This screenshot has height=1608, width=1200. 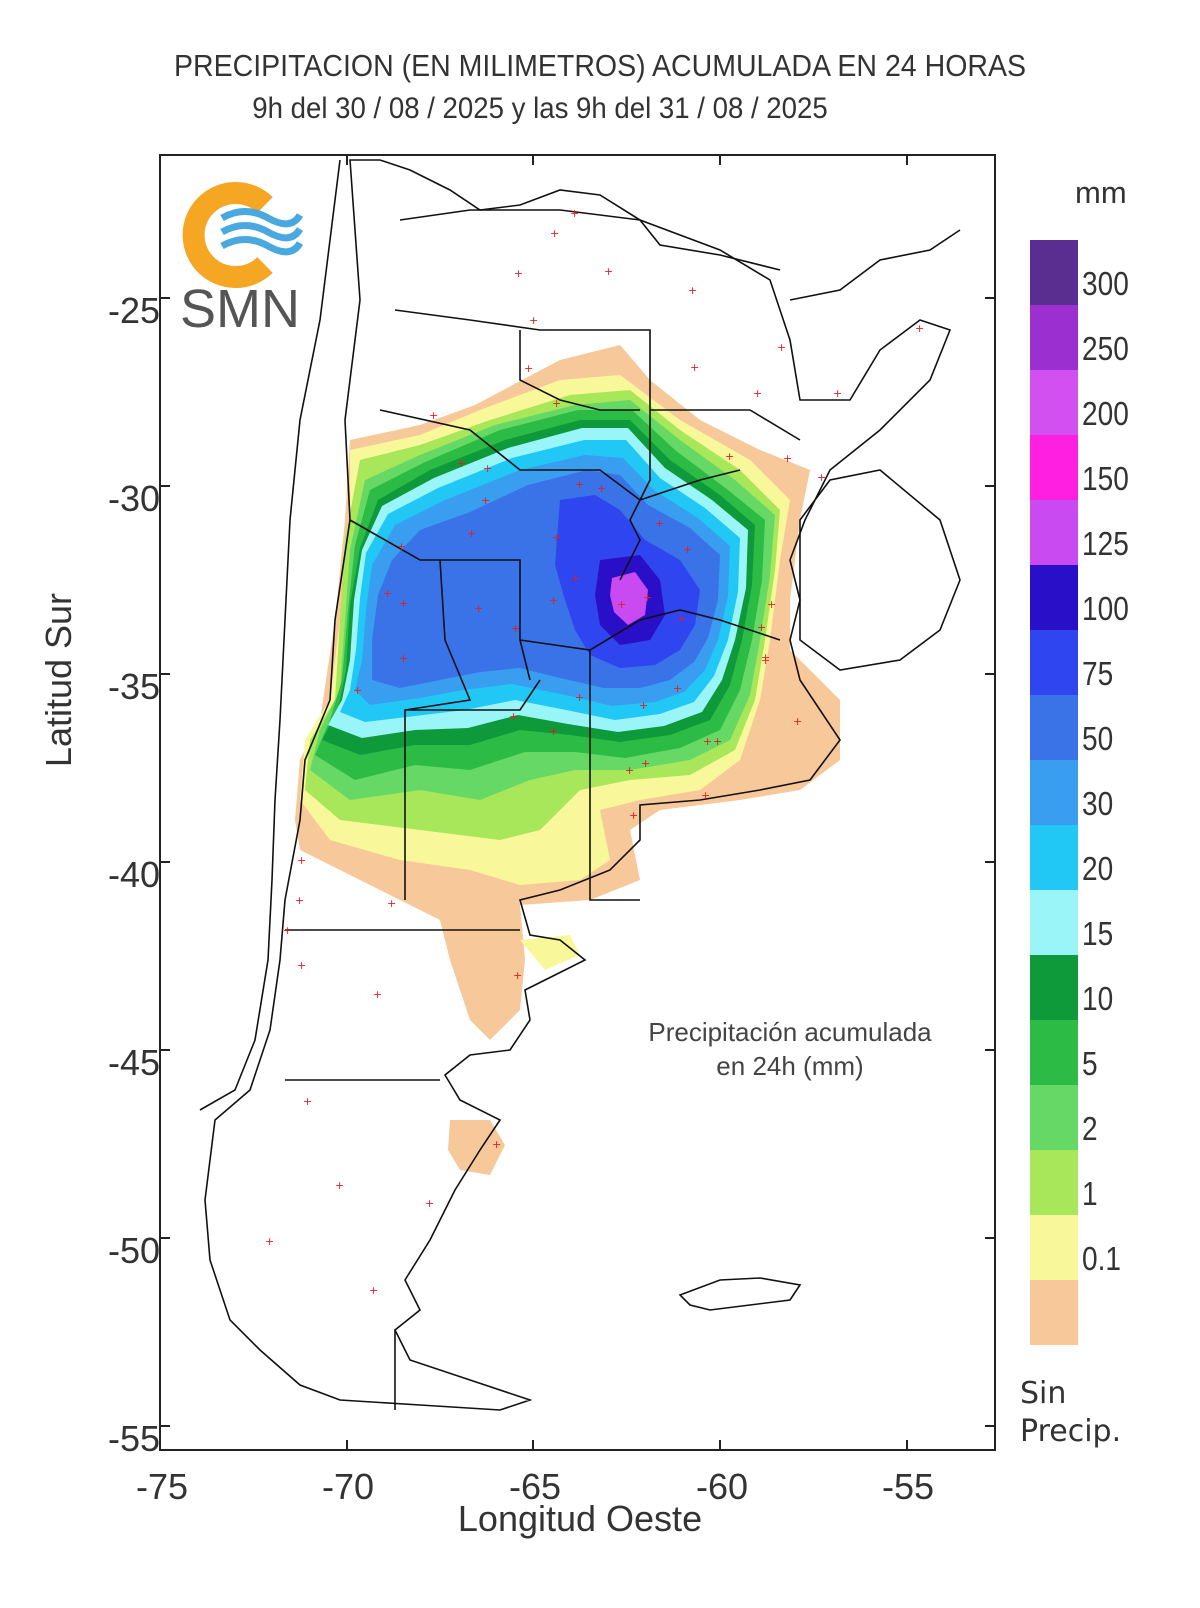 What do you see at coordinates (133, 498) in the screenshot?
I see `y-tick-label: -30` at bounding box center [133, 498].